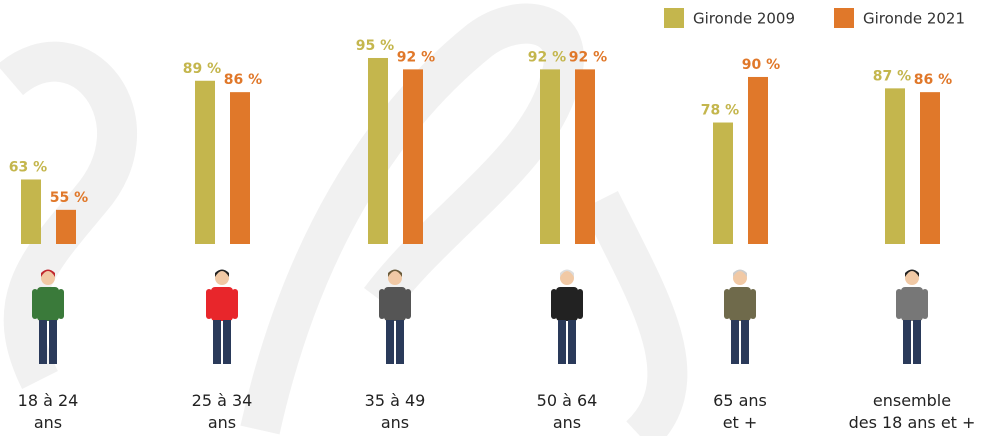 This screenshot has height=436, width=992. Describe the element at coordinates (48, 411) in the screenshot. I see `category-label: 18 à 24 ans` at that location.